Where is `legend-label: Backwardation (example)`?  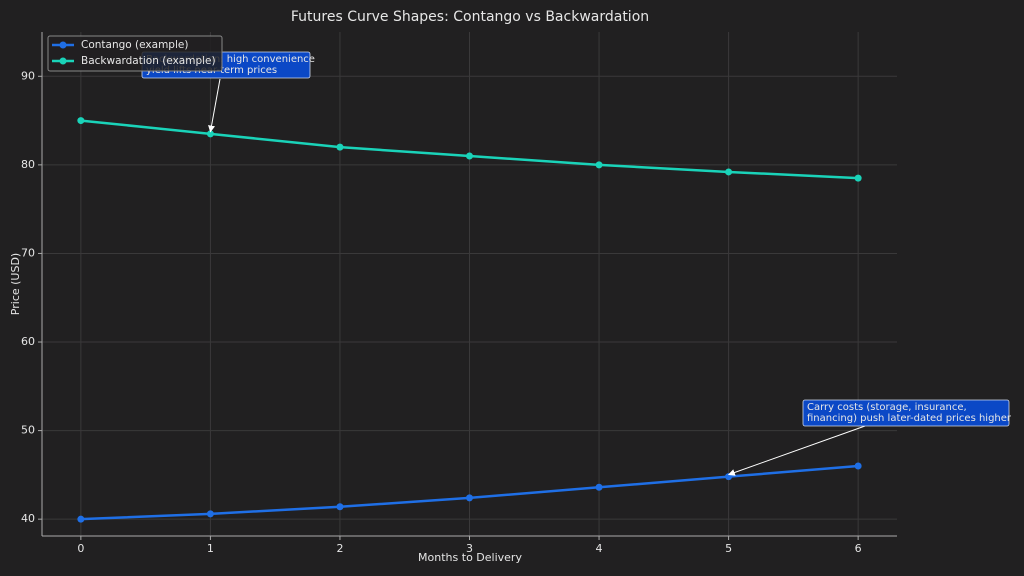 legend-label: Backwardation (example) is located at coordinates (148, 61).